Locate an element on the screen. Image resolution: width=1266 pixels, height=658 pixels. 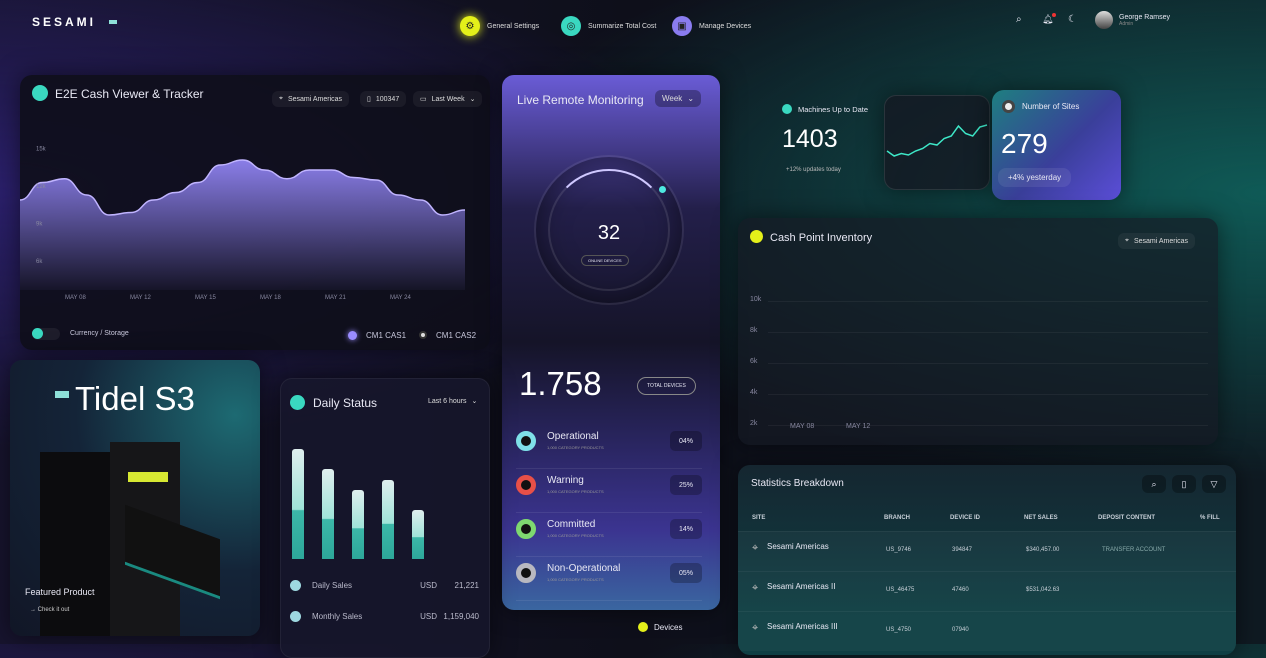
device-filter: ▯ 100347 is located at coordinates (383, 99).